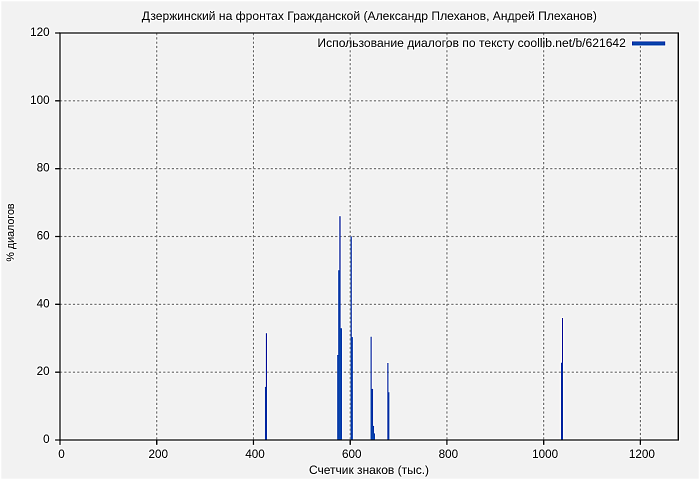 The height and width of the screenshot is (480, 700). I want to click on svg-text: 200, so click(158, 454).